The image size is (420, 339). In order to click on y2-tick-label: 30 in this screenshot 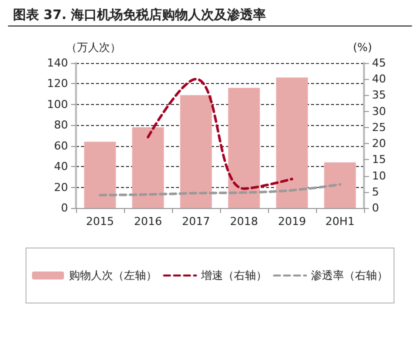, I will do `click(379, 111)`.